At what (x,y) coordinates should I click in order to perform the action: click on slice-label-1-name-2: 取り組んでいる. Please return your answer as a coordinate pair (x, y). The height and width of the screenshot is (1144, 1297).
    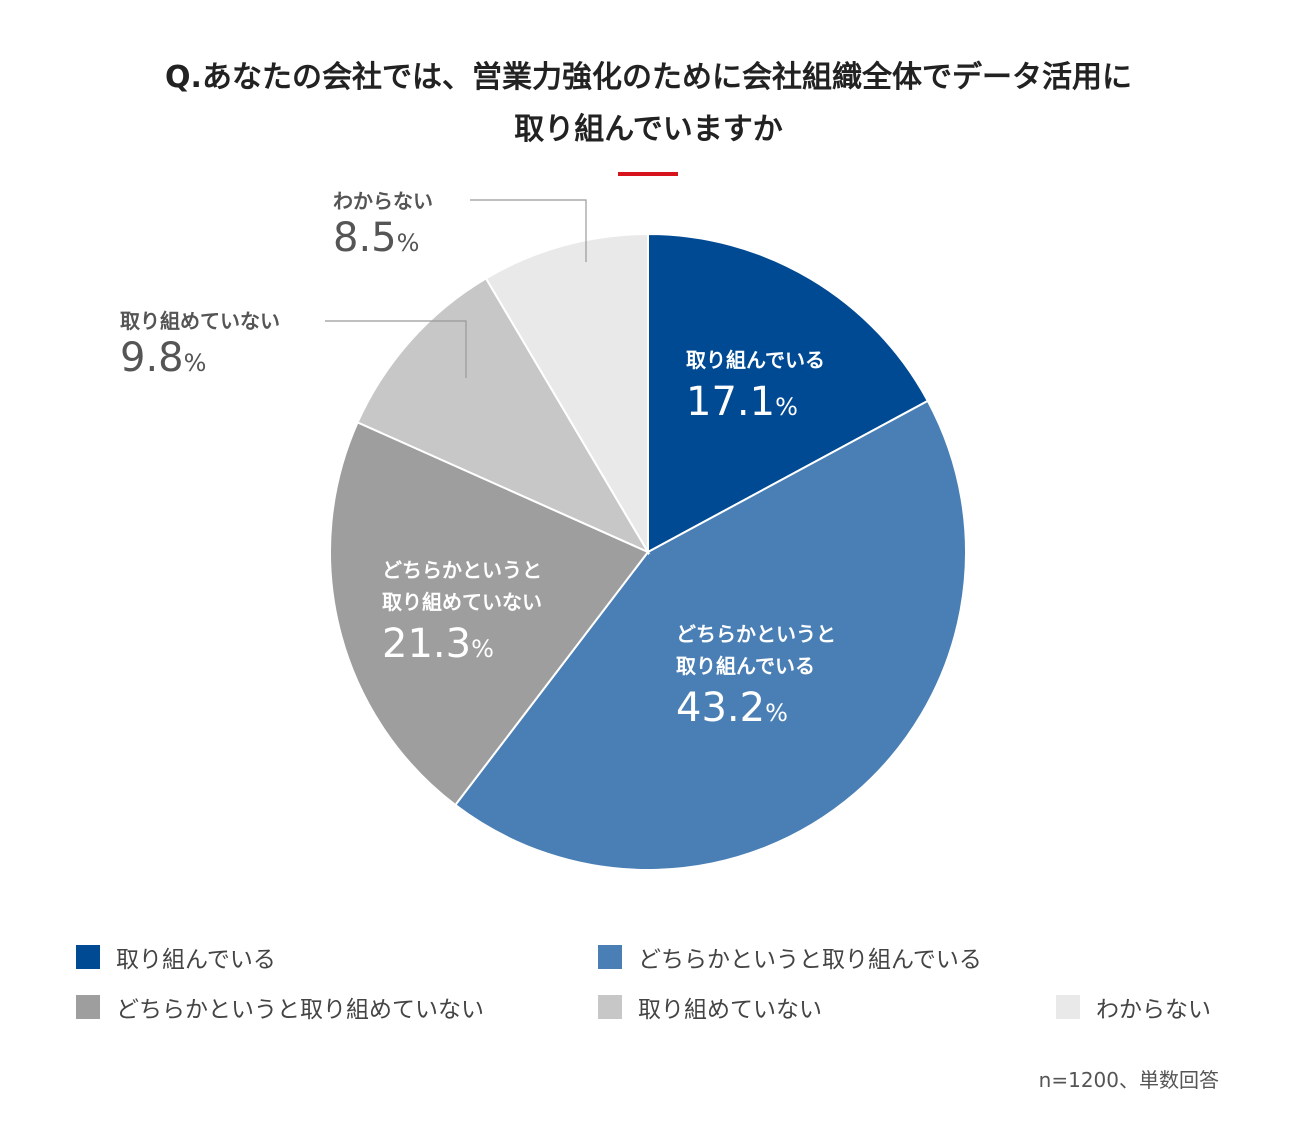
    Looking at the image, I should click on (745, 666).